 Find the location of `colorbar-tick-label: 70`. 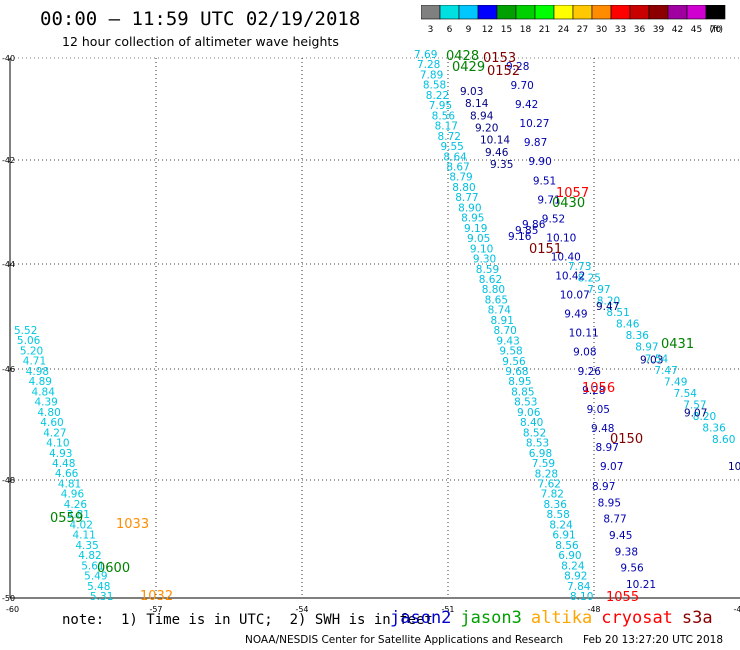

colorbar-tick-label: 70 is located at coordinates (716, 30).